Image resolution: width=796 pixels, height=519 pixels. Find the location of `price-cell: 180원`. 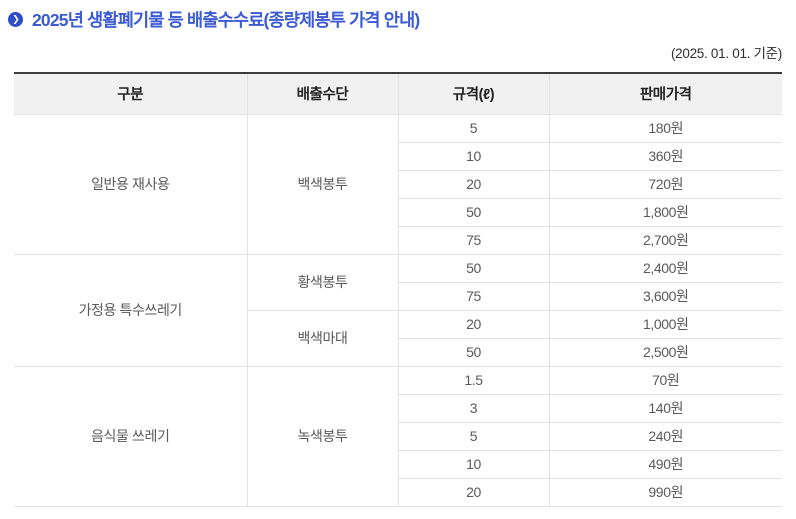

price-cell: 180원 is located at coordinates (665, 127).